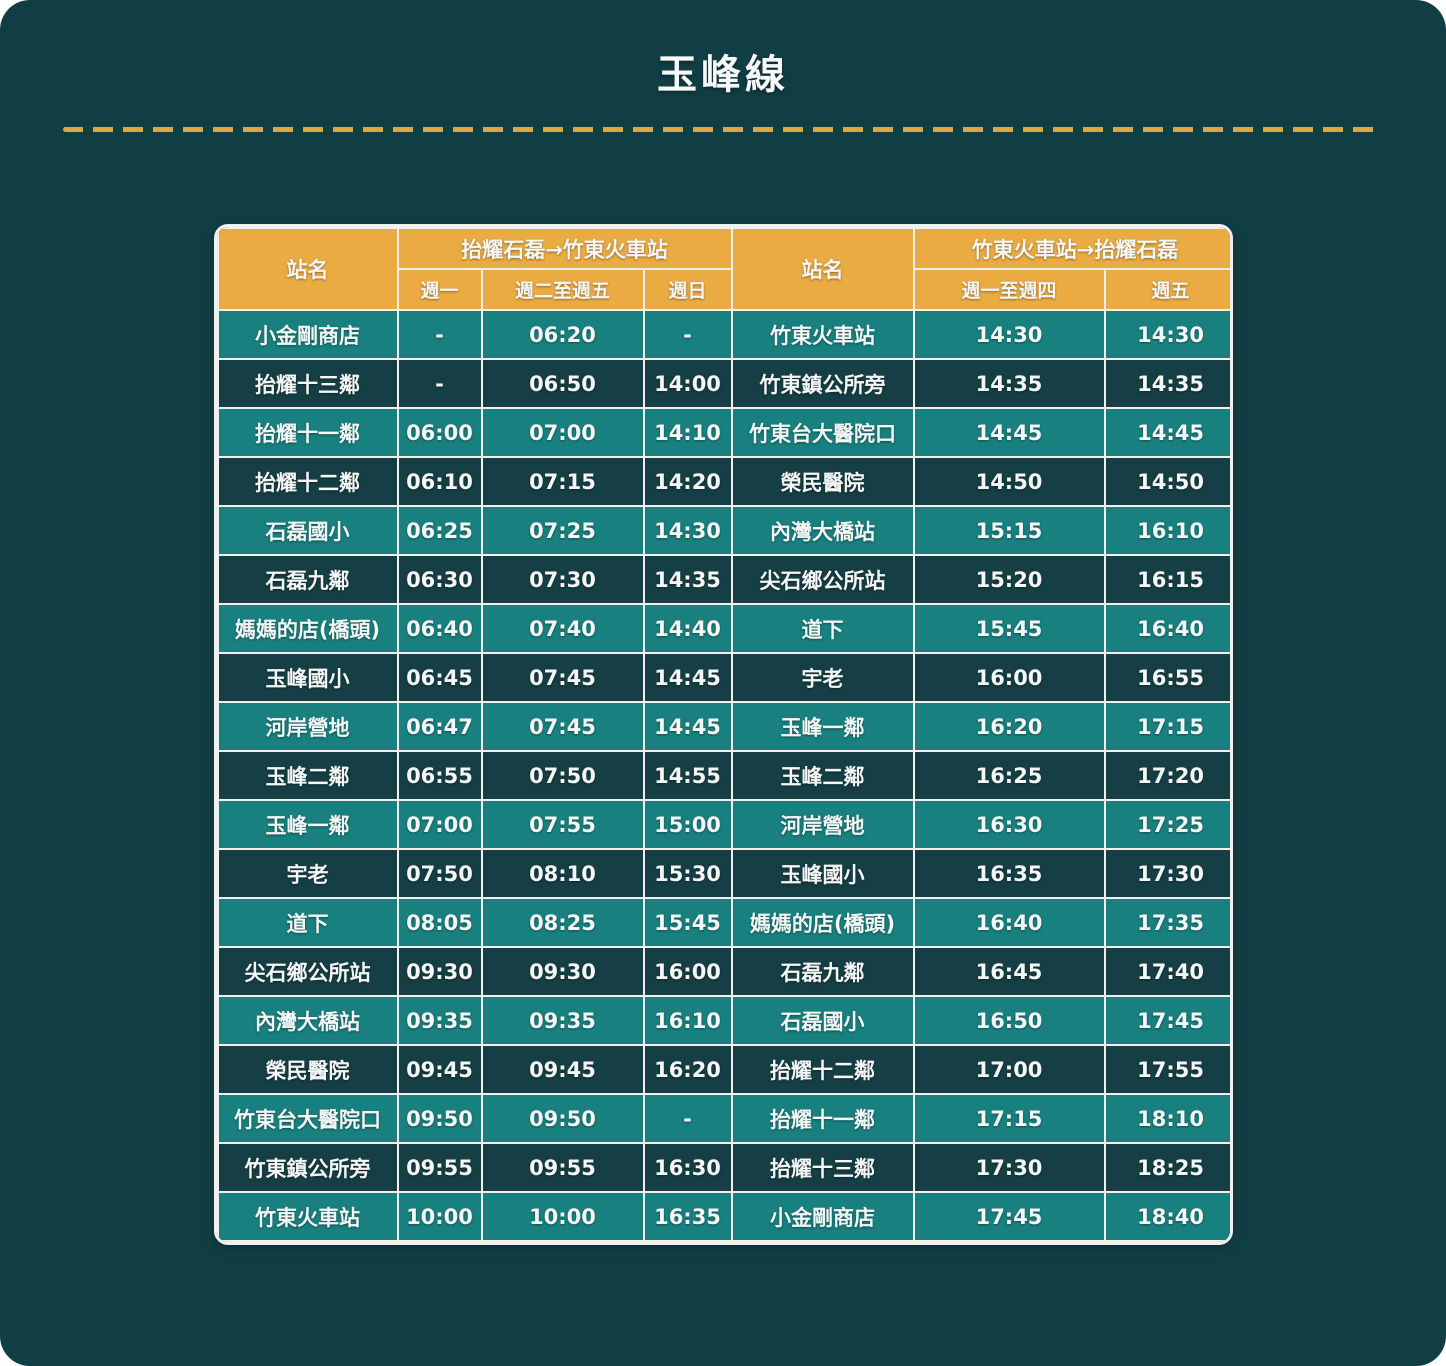 The height and width of the screenshot is (1366, 1446). Describe the element at coordinates (562, 1216) in the screenshot. I see `time-cell: 10:00` at that location.